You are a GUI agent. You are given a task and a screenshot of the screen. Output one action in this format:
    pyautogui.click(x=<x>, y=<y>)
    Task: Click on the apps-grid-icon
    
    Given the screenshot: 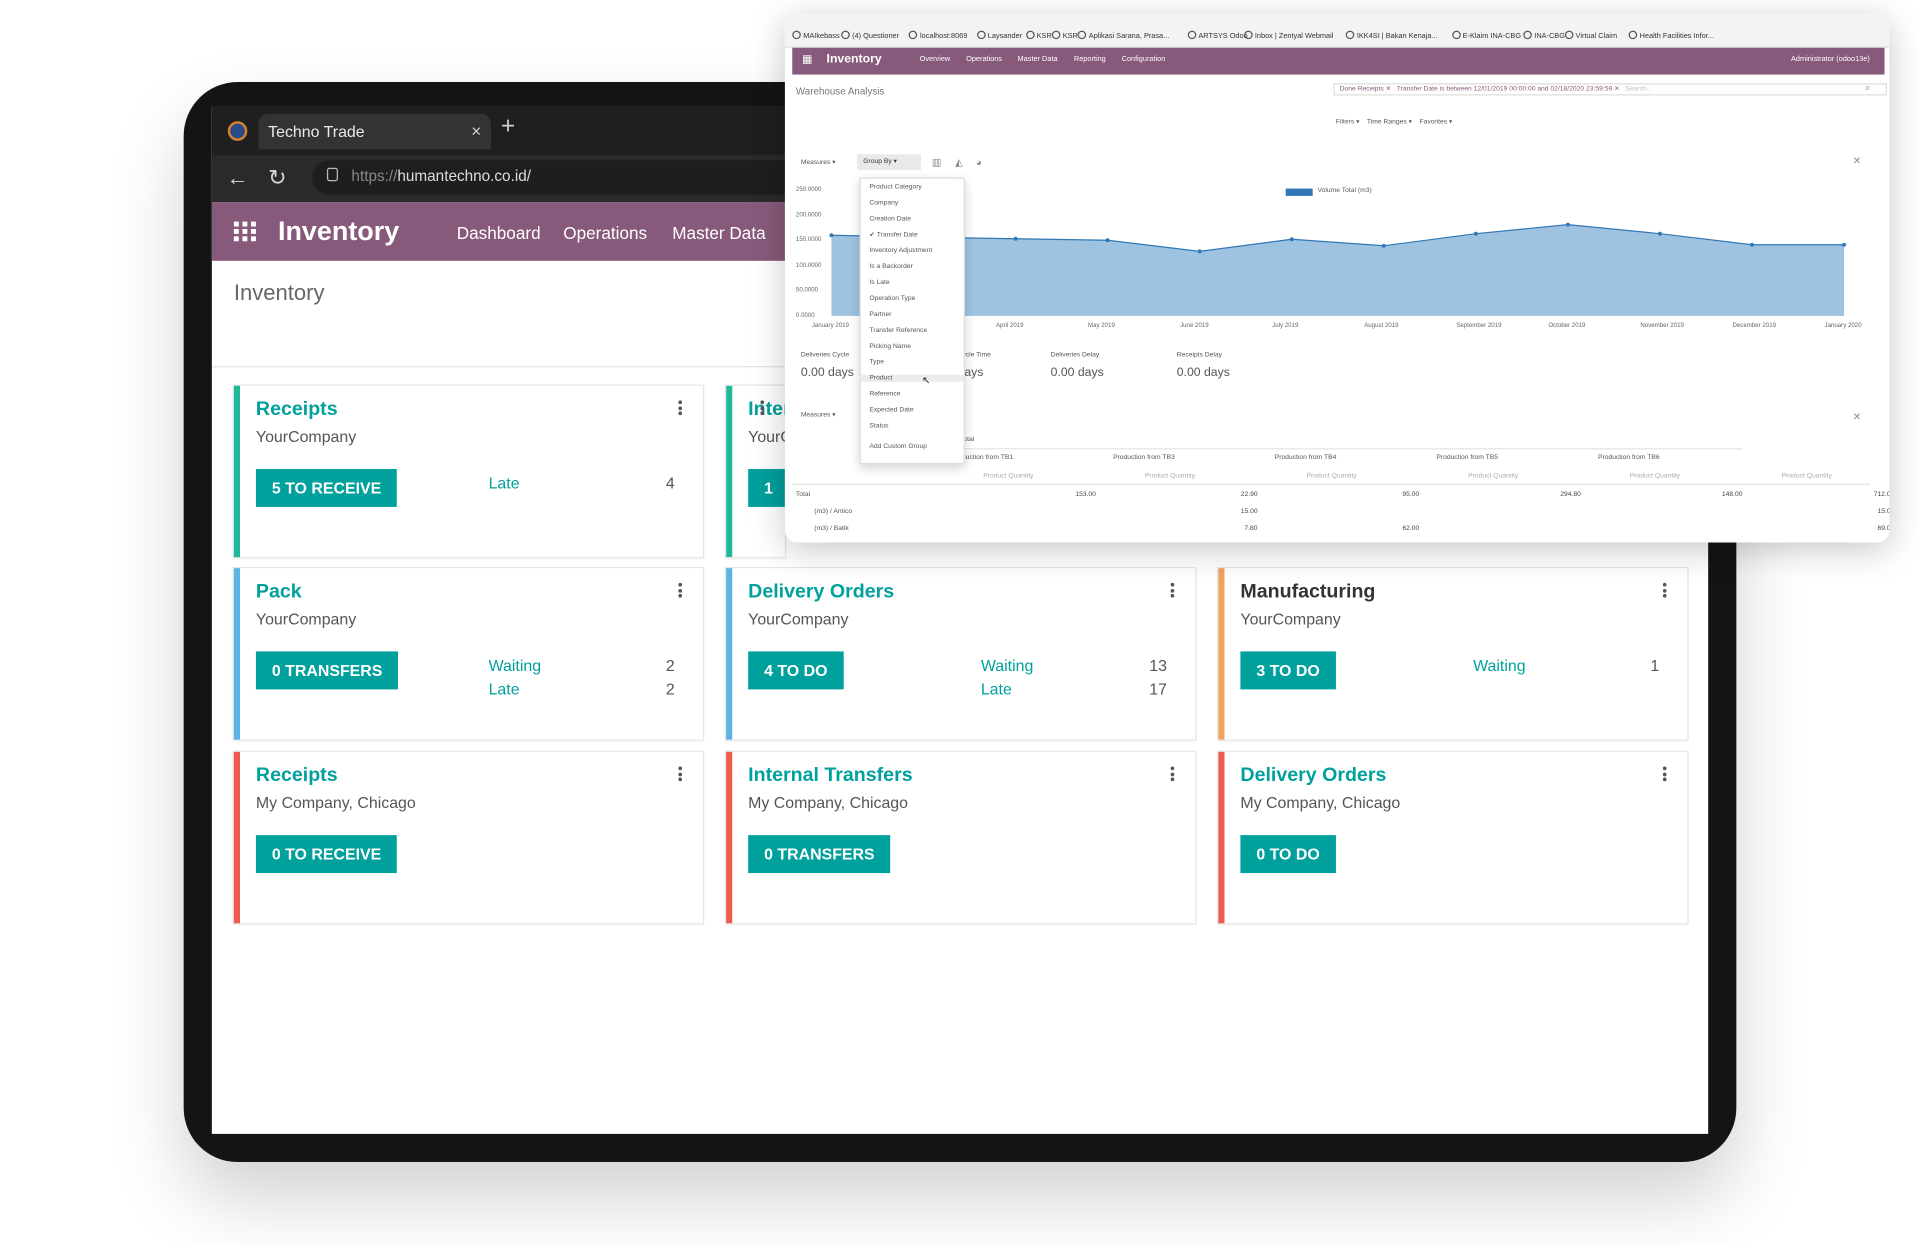 What is the action you would take?
    pyautogui.click(x=244, y=231)
    